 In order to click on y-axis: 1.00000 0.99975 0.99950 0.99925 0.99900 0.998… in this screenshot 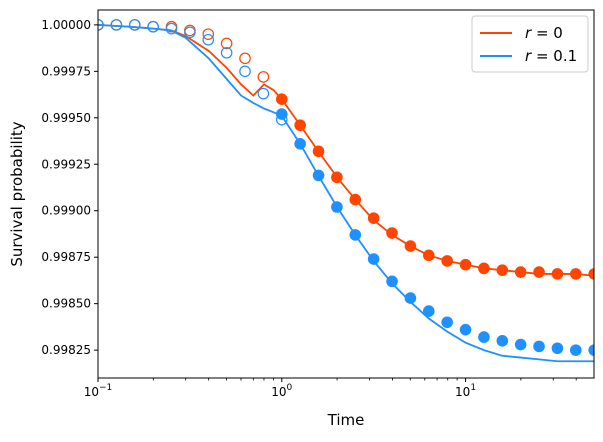, I will do `click(69, 187)`.